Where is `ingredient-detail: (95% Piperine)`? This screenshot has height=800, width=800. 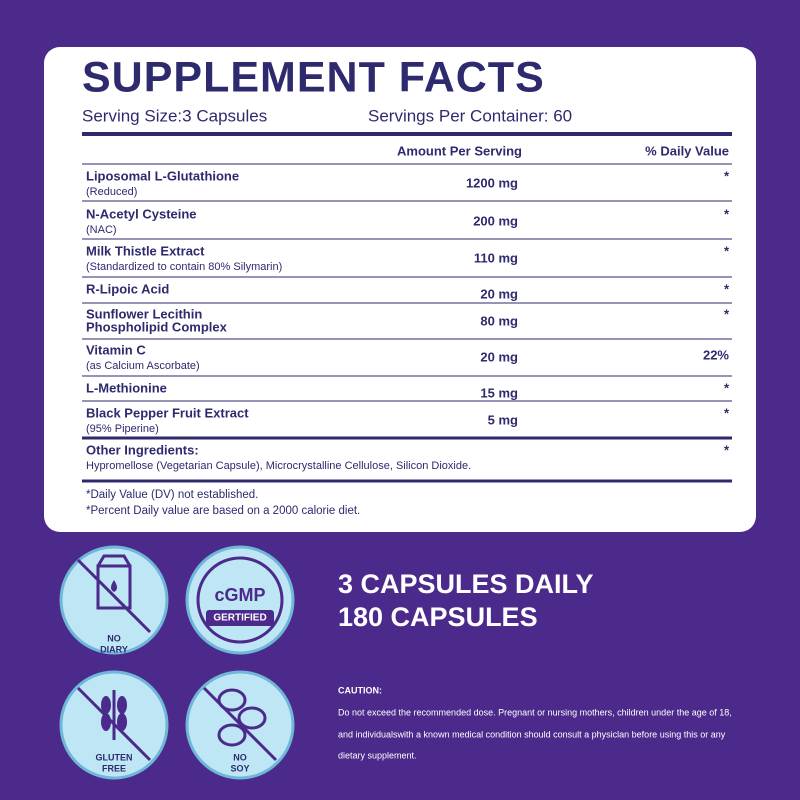 ingredient-detail: (95% Piperine) is located at coordinates (122, 429).